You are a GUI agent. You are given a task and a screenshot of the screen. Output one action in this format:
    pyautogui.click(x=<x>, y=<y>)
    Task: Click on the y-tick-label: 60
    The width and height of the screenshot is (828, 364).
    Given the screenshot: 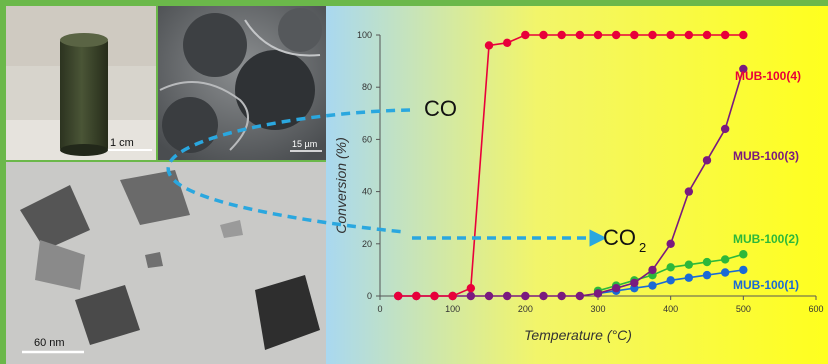 What is the action you would take?
    pyautogui.click(x=367, y=139)
    